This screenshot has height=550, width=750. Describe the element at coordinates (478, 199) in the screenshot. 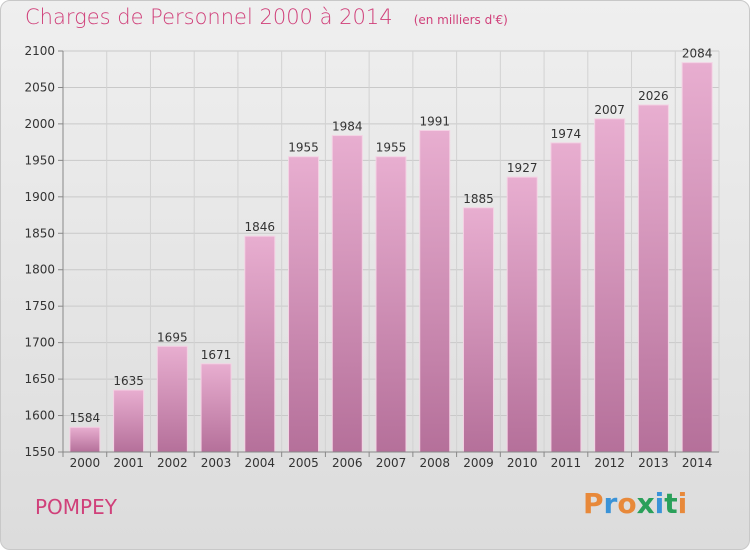

I see `value-label: 1885` at that location.